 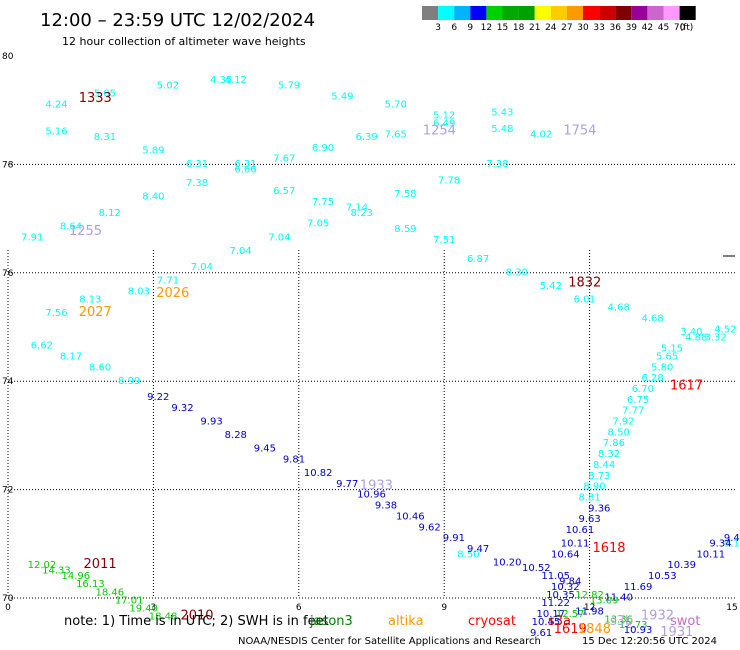 What do you see at coordinates (444, 608) in the screenshot?
I see `x-tick-label: 9` at bounding box center [444, 608].